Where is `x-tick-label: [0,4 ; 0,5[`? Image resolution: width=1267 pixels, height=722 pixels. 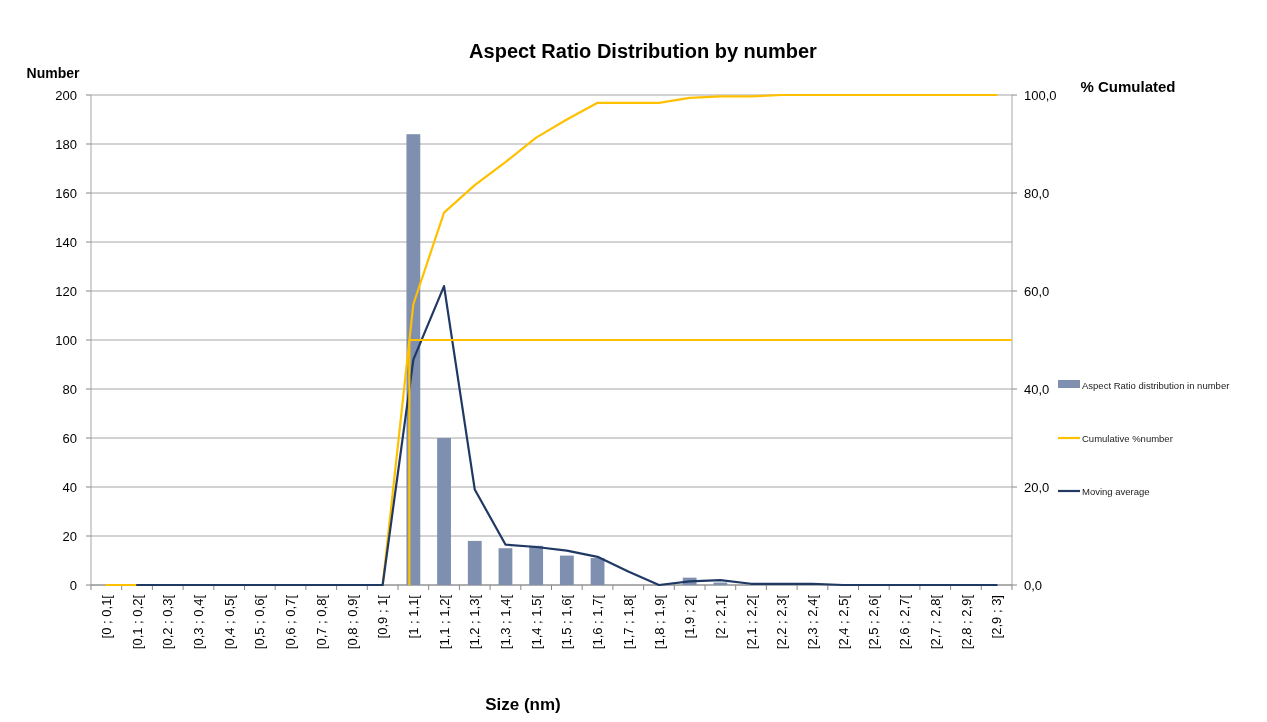 x-tick-label: [0,4 ; 0,5[ is located at coordinates (229, 622).